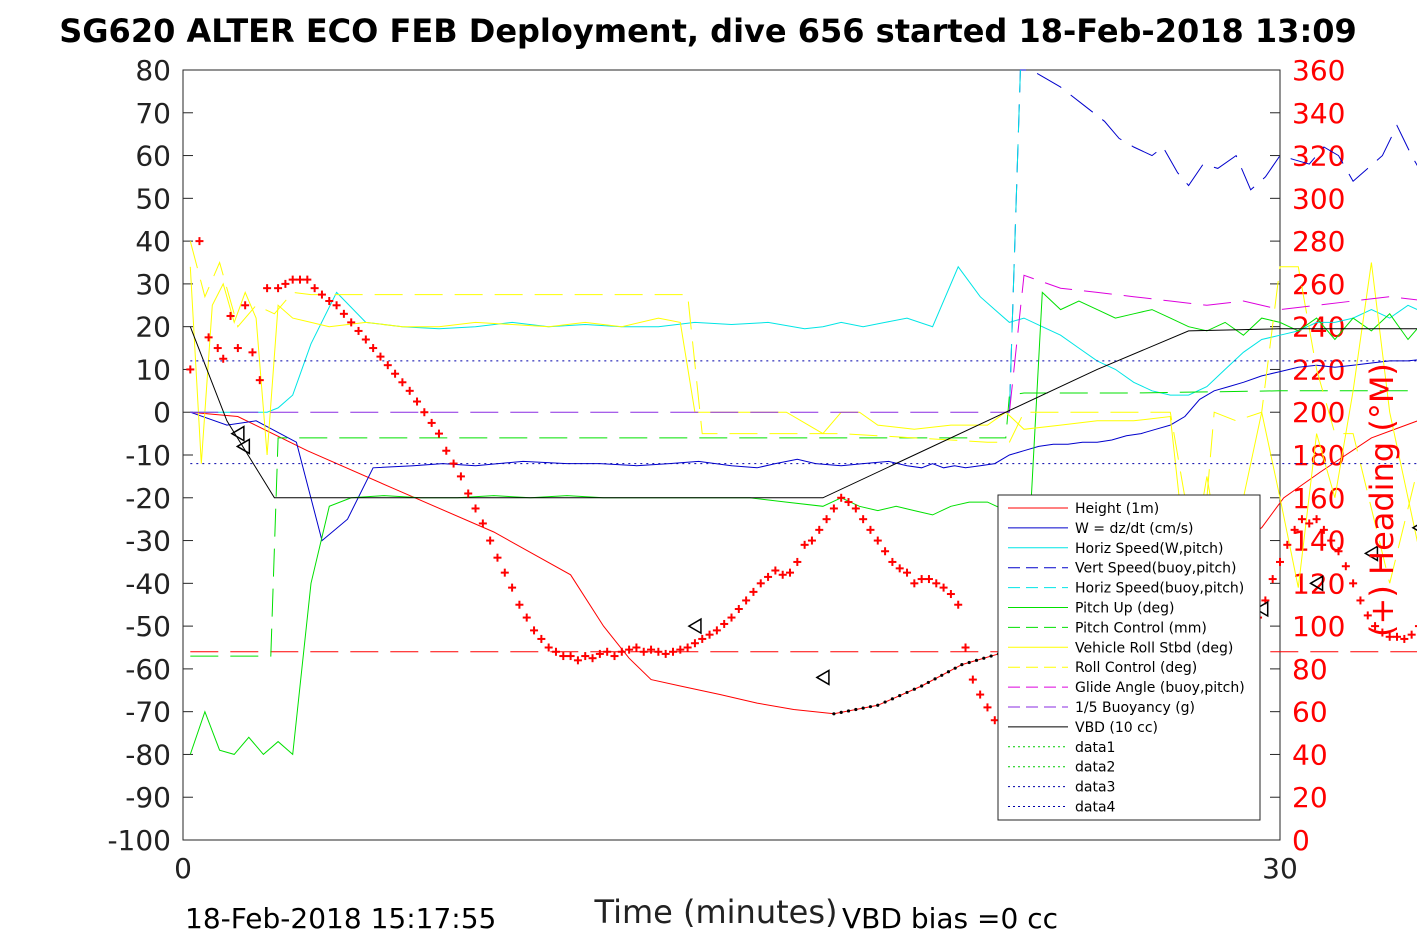  Describe the element at coordinates (1141, 628) in the screenshot. I see `legend-label: Pitch Control (mm)` at that location.